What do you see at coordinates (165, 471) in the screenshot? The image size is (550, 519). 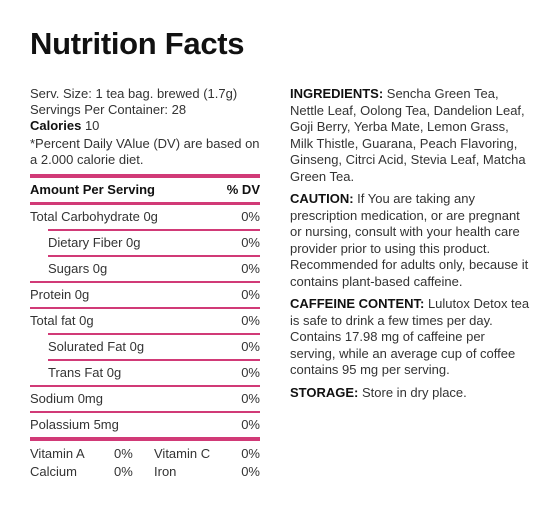 I see `vitamin-label: Iron` at bounding box center [165, 471].